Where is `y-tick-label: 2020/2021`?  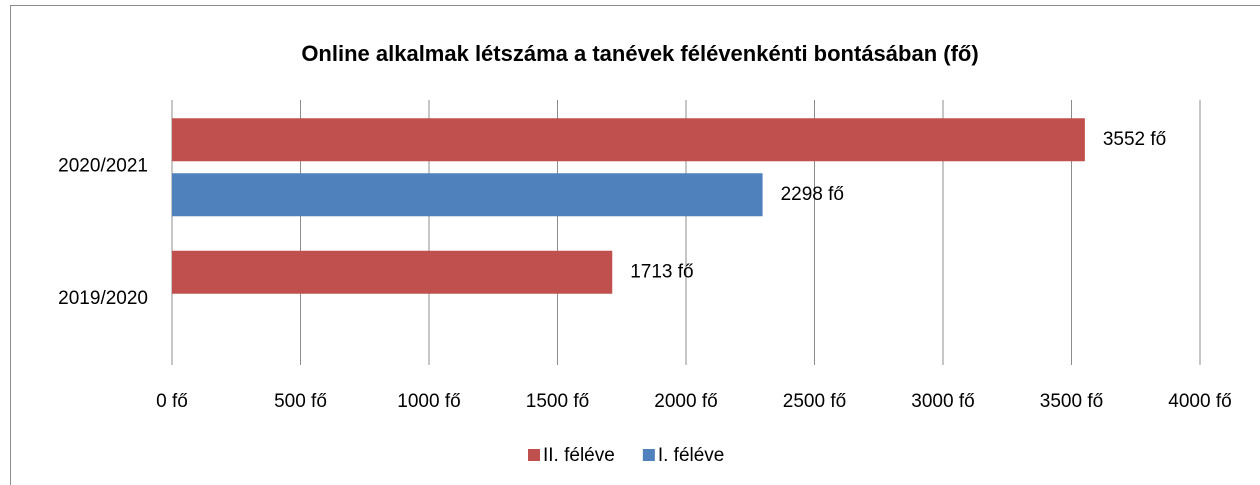 y-tick-label: 2020/2021 is located at coordinates (103, 165).